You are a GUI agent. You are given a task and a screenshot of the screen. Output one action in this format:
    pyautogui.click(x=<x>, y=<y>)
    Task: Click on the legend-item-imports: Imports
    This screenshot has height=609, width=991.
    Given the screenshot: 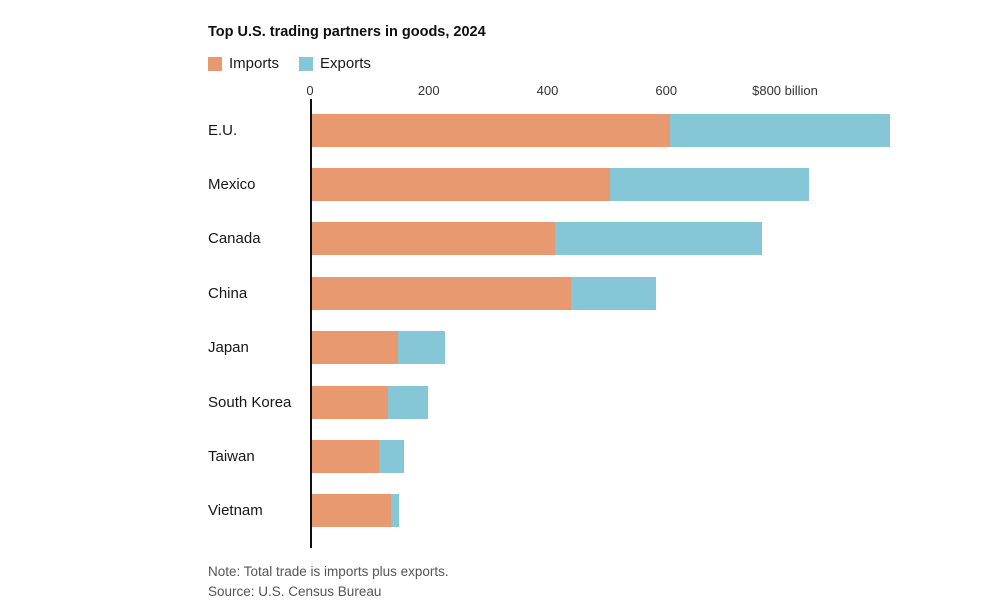 What is the action you would take?
    pyautogui.click(x=243, y=63)
    